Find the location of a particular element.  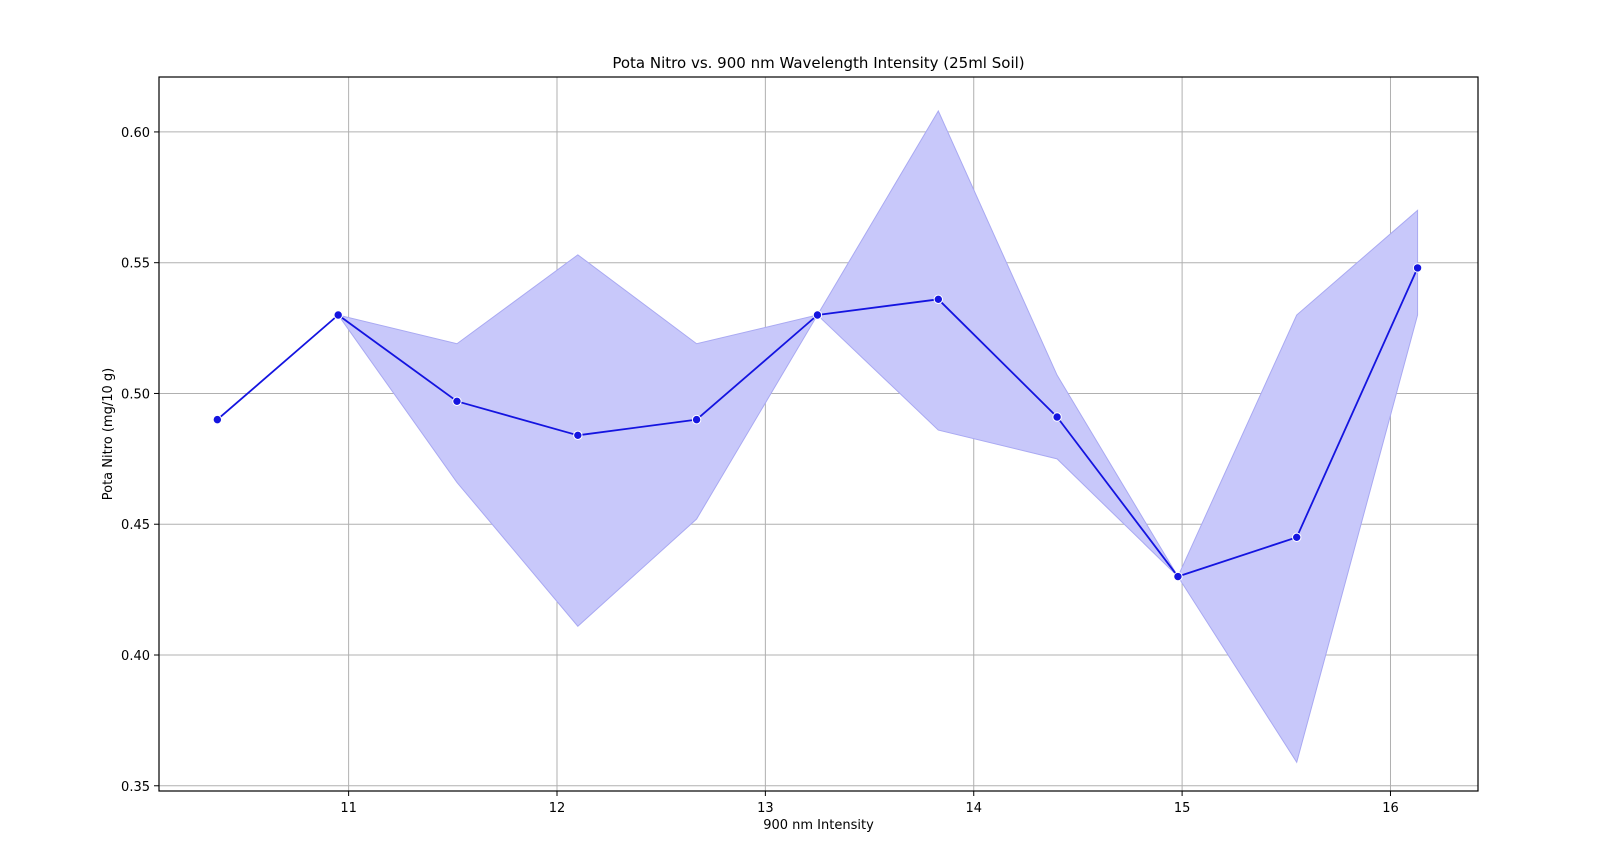

y-axis-label: Pota Nitro (mg/10 g) is located at coordinates (108, 434).